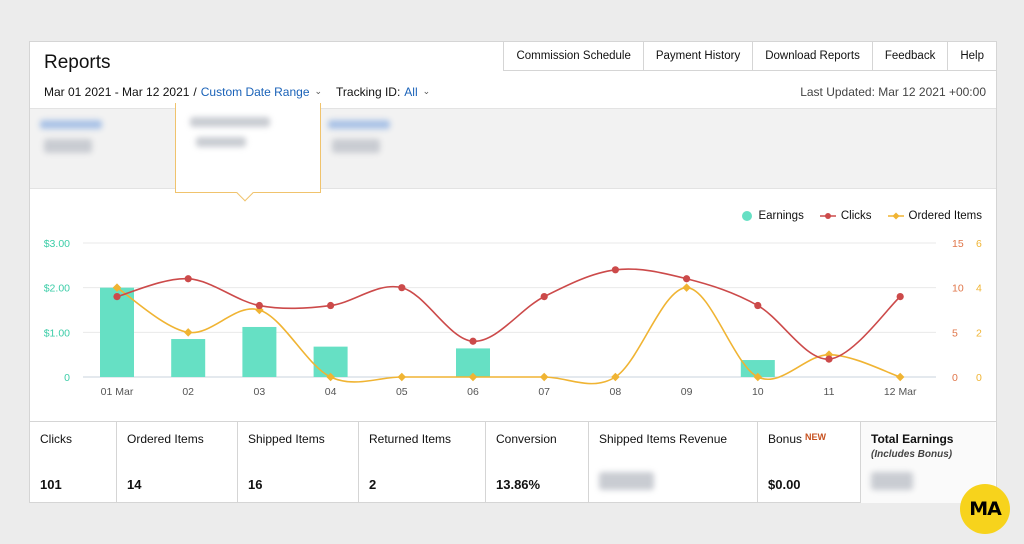 This screenshot has width=1024, height=544. Describe the element at coordinates (255, 484) in the screenshot. I see `metric-value: 16` at that location.